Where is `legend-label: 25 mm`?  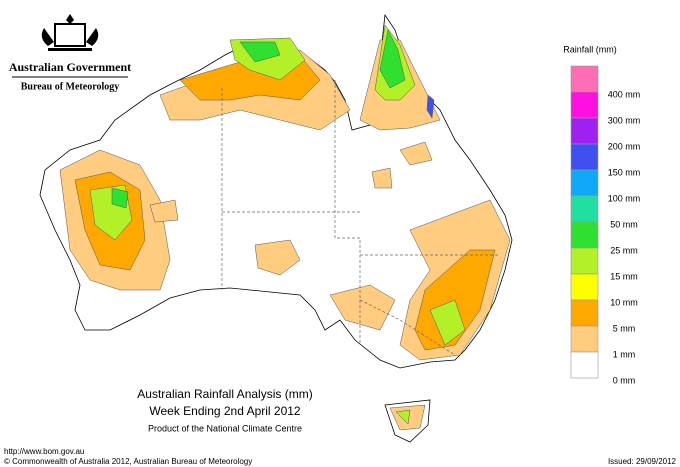 legend-label: 25 mm is located at coordinates (624, 250).